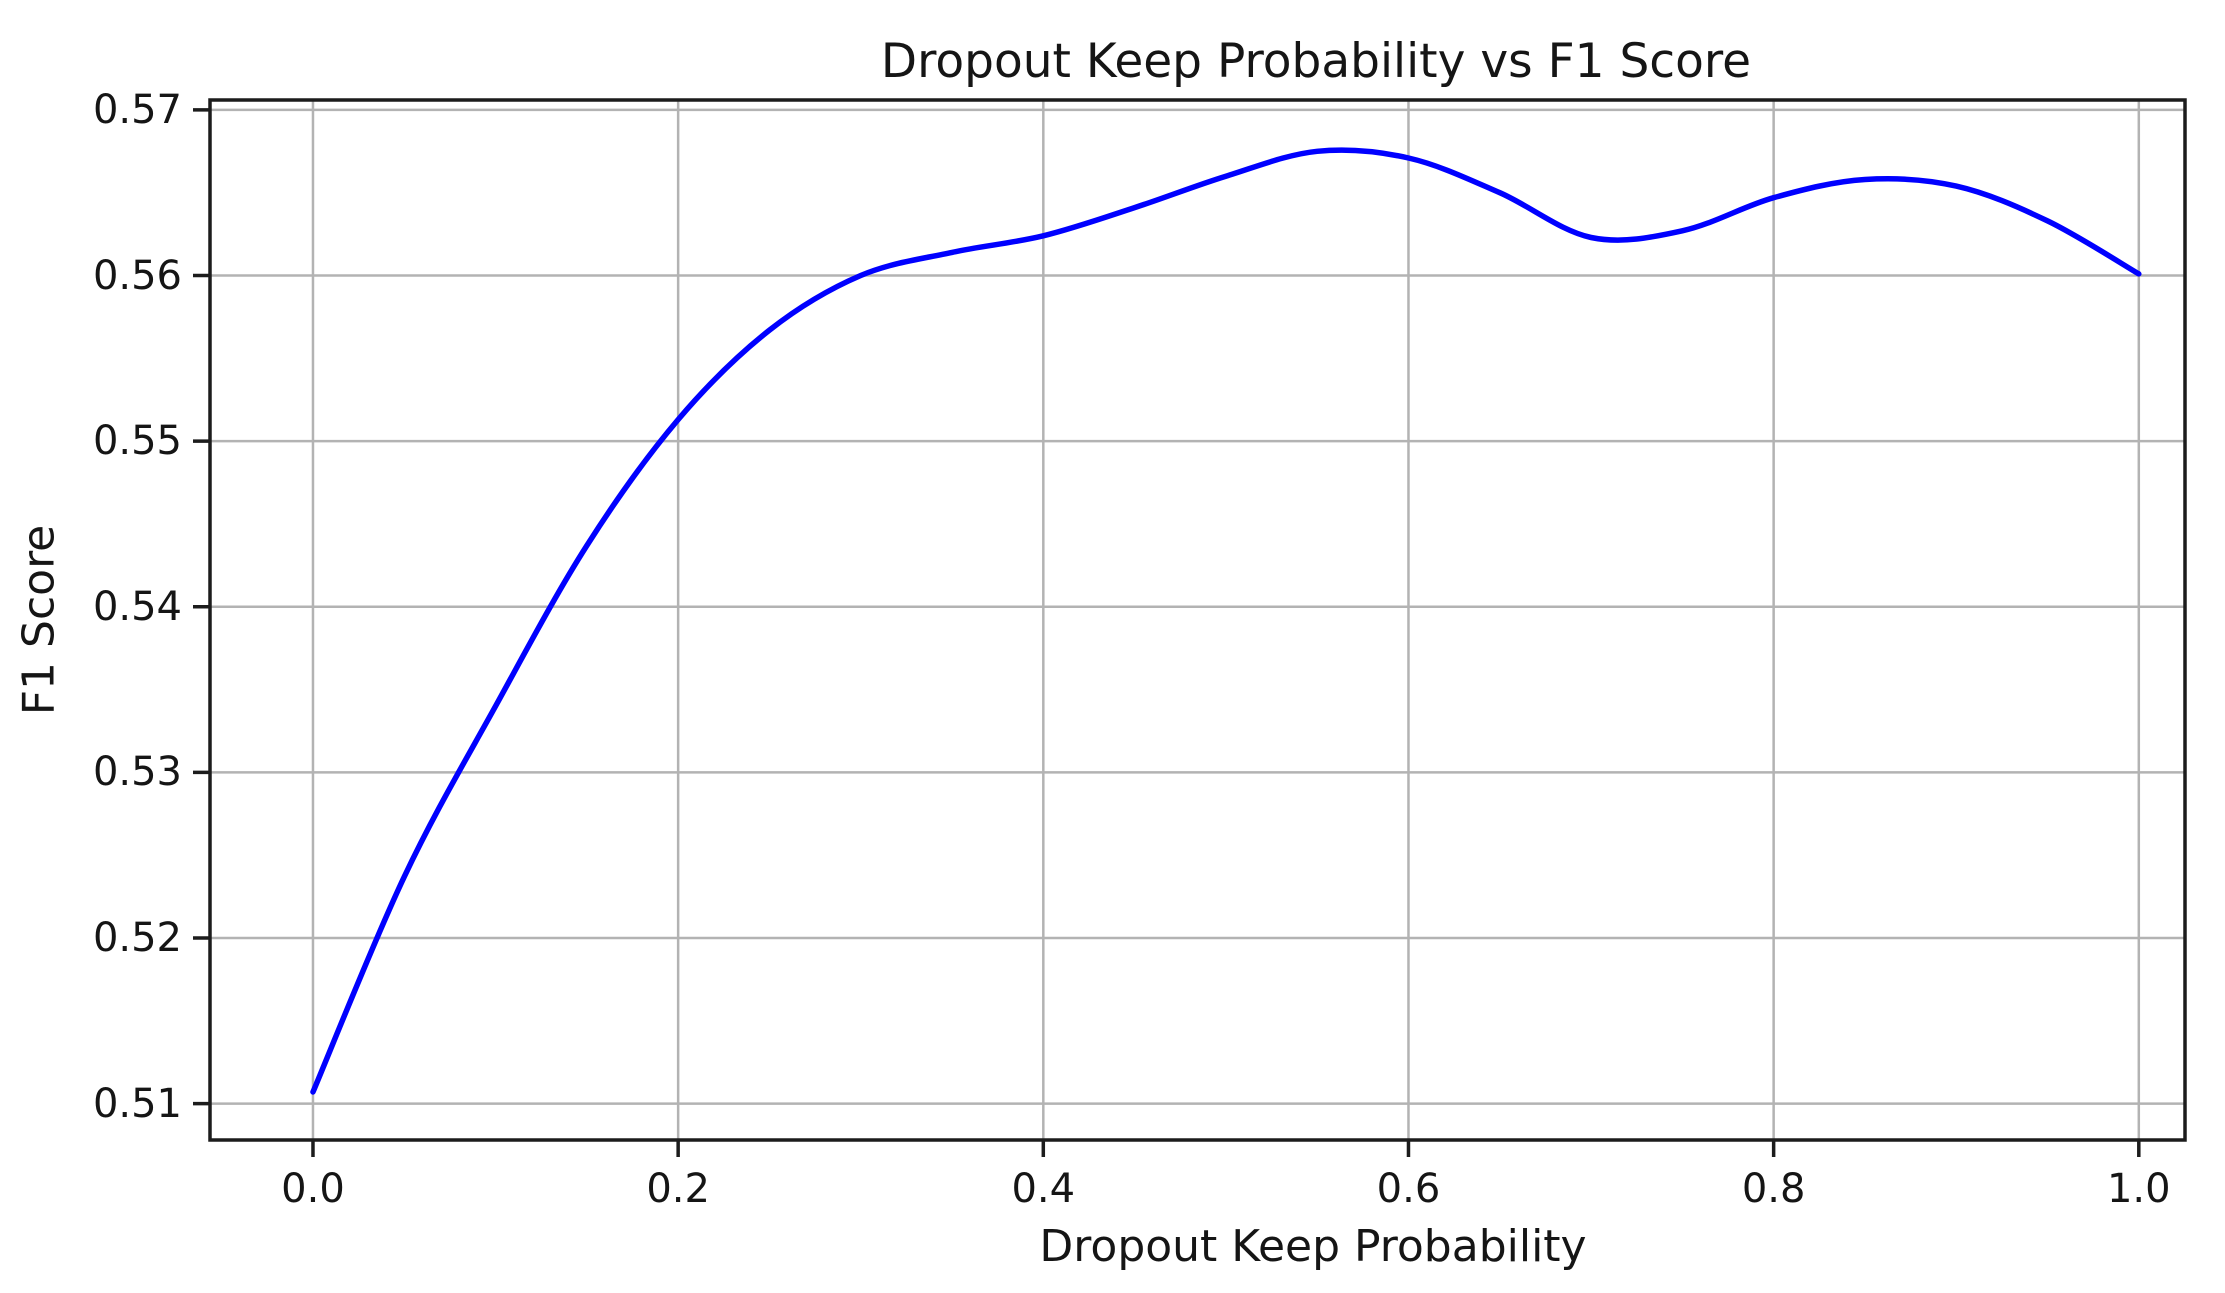 The image size is (2225, 1293). I want to click on x-tick-label: 0.8, so click(1773, 1189).